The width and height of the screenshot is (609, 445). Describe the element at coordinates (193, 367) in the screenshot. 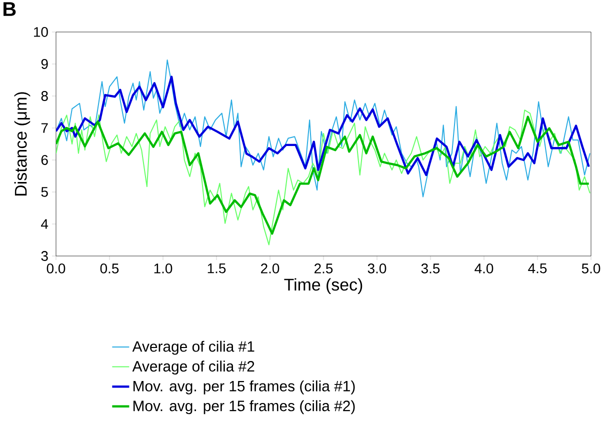

I see `legend-label: Average of cilia #2` at that location.